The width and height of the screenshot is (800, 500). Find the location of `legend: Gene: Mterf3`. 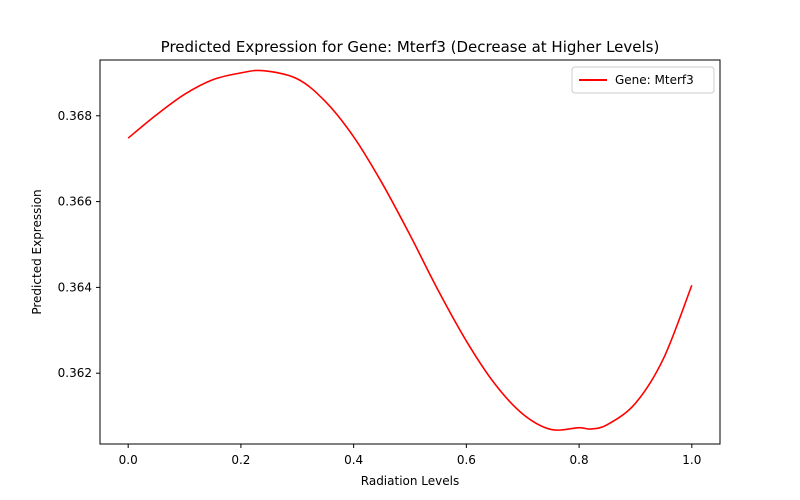

legend: Gene: Mterf3 is located at coordinates (643, 80).